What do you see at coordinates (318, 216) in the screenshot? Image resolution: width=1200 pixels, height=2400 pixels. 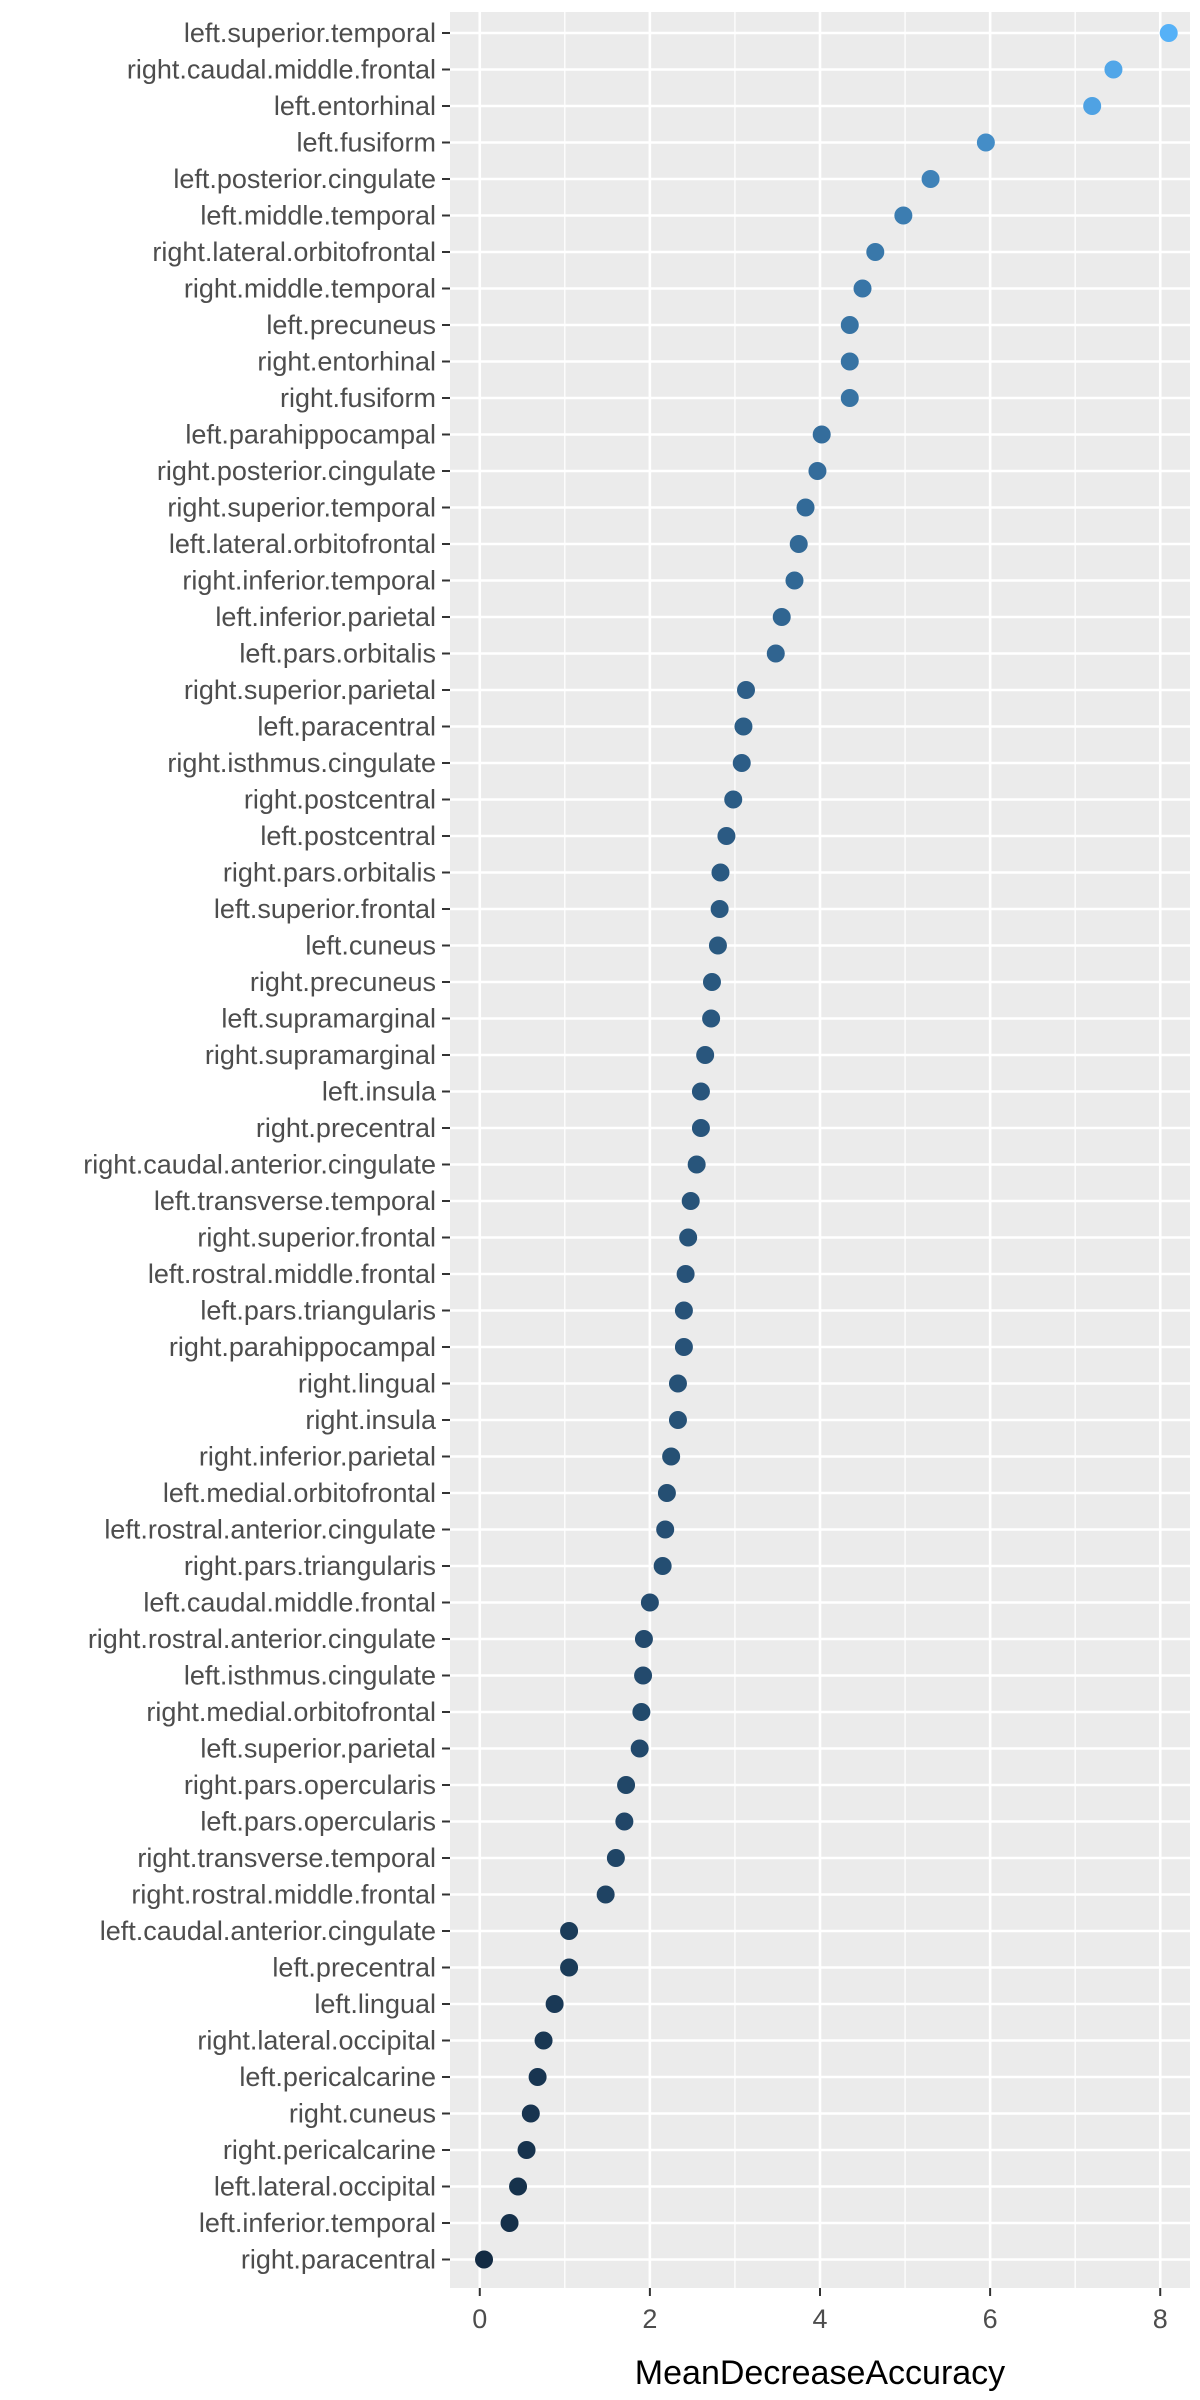 I see `y-category-label: left.middle.temporal` at bounding box center [318, 216].